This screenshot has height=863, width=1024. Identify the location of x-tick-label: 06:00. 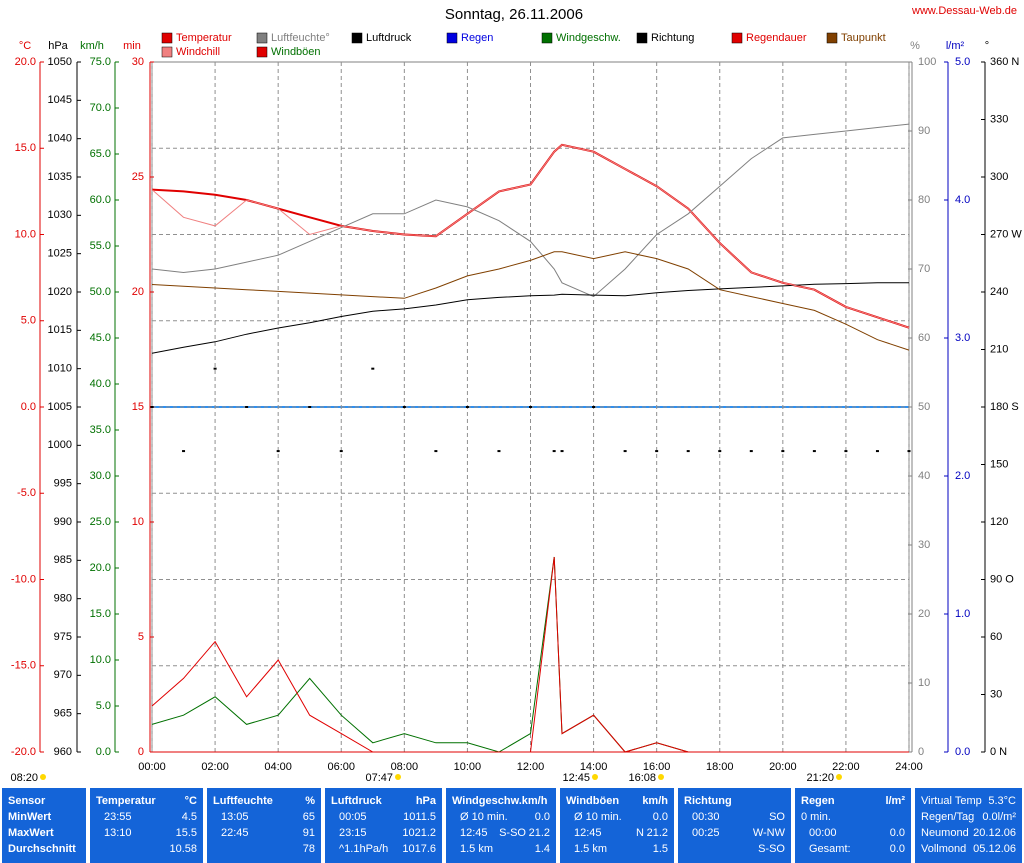
(341, 767).